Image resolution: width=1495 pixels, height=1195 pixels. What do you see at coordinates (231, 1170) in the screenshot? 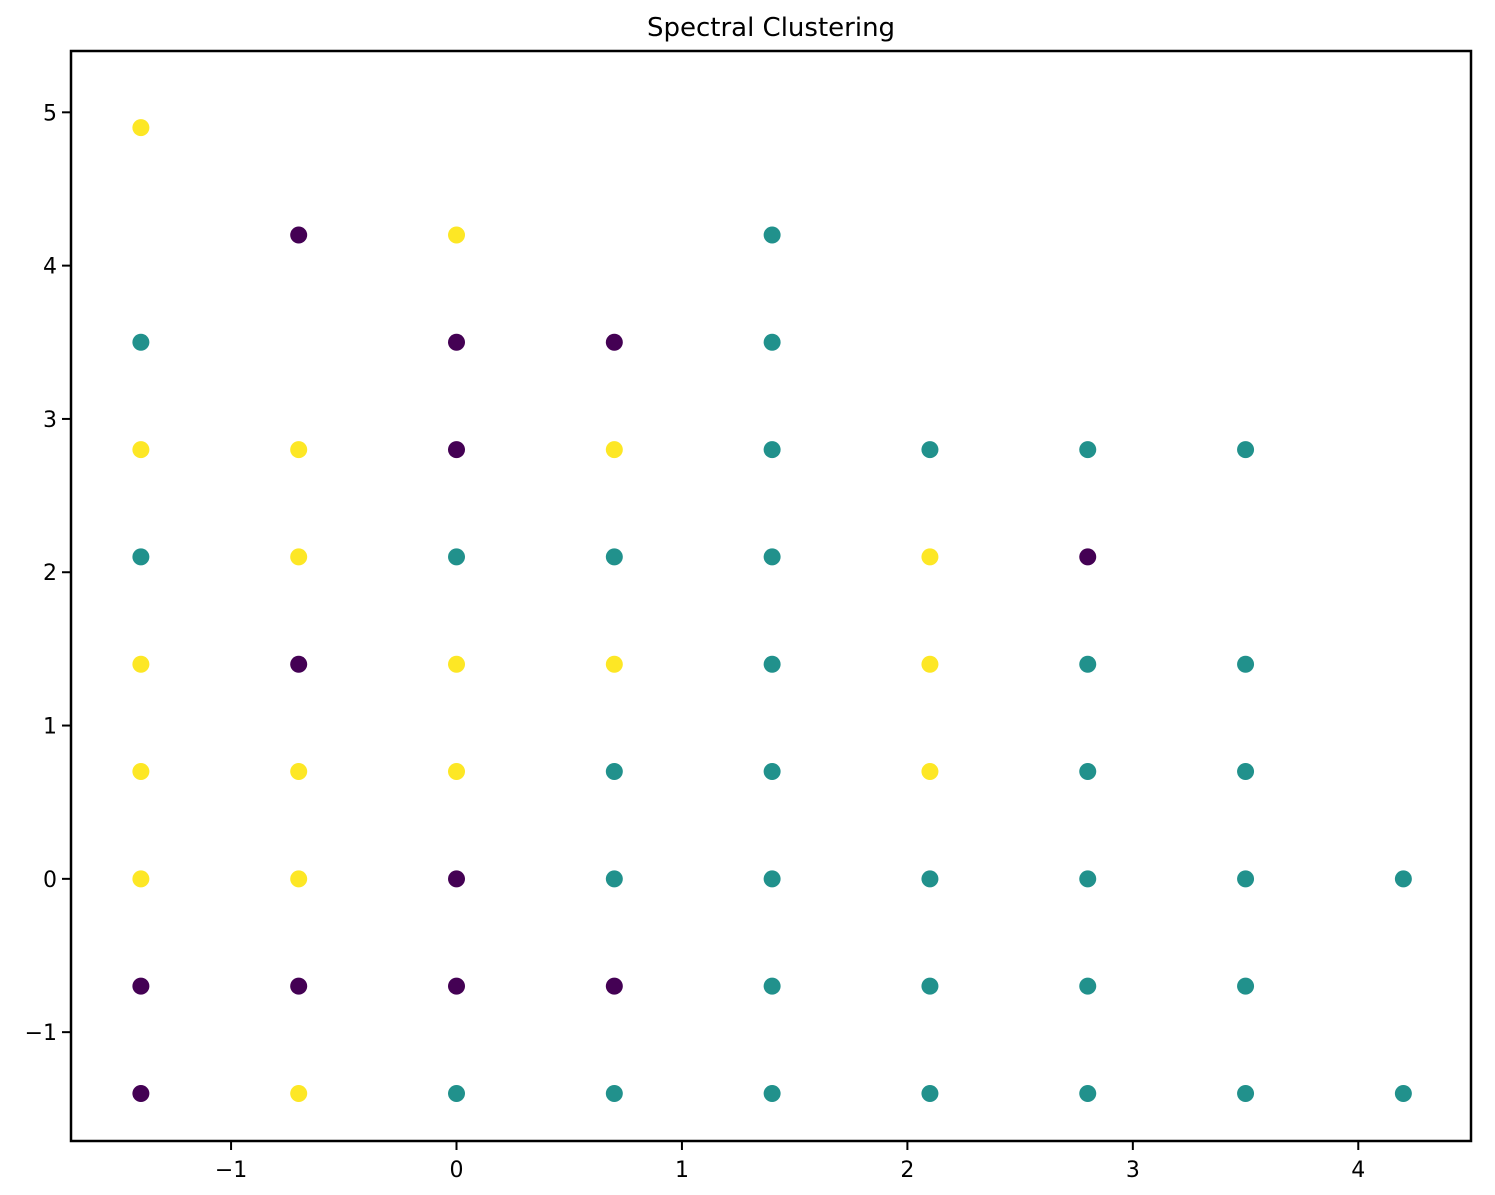
I see `x-tick-label: −1` at bounding box center [231, 1170].